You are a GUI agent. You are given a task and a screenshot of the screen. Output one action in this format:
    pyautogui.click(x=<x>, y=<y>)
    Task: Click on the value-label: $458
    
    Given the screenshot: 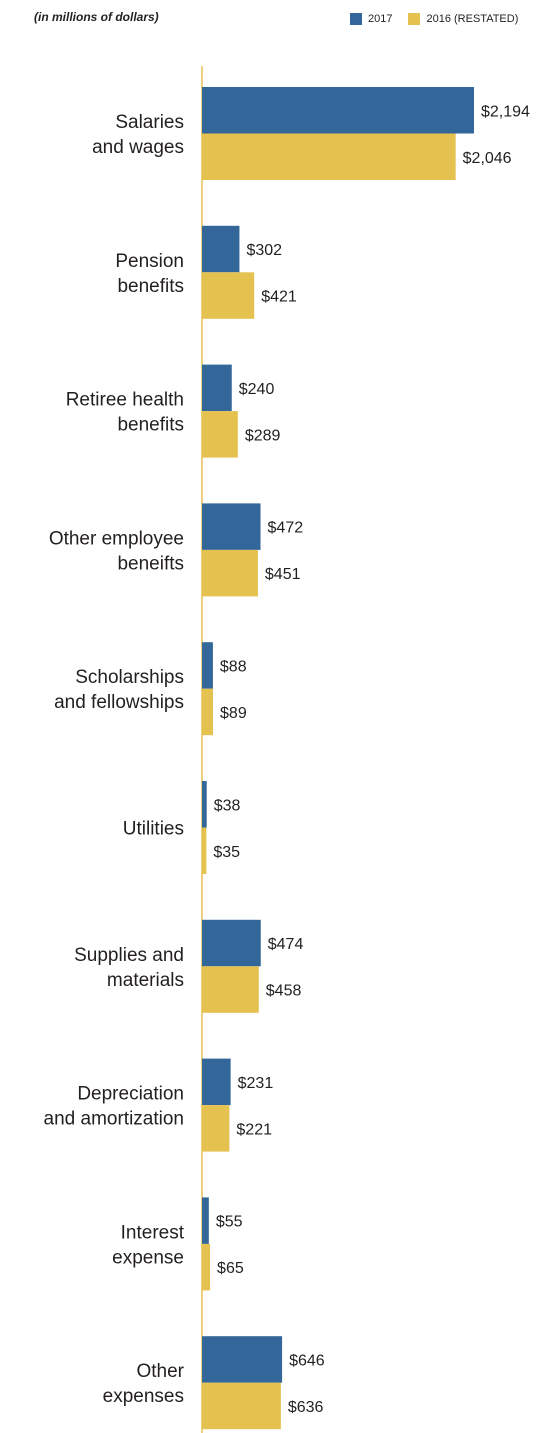 What is the action you would take?
    pyautogui.click(x=284, y=991)
    